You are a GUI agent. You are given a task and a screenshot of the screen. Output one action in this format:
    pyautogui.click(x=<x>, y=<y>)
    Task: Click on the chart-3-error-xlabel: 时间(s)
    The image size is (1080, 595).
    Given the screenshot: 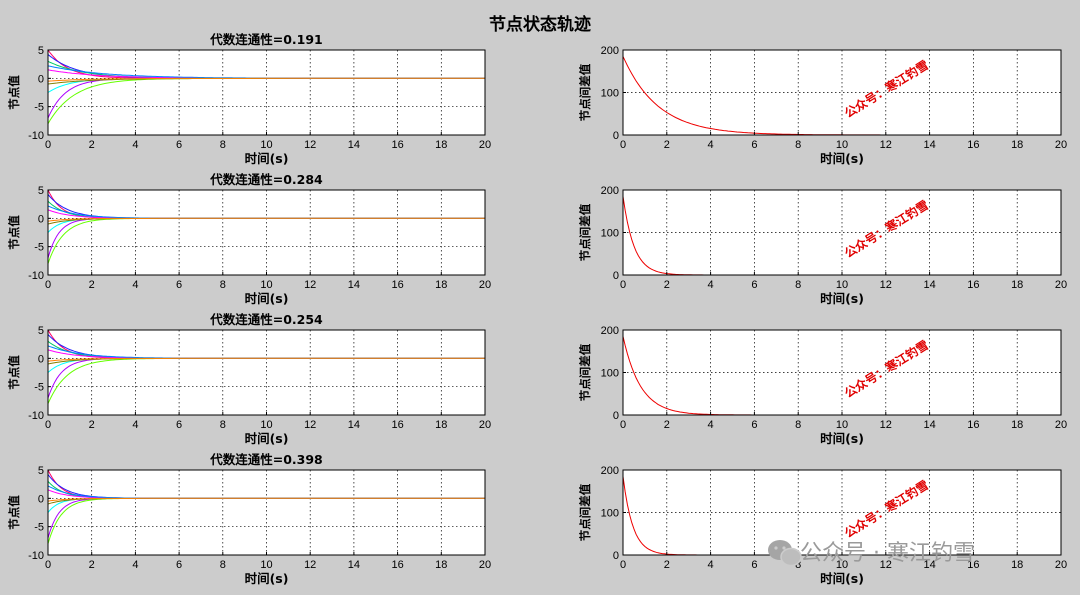 What is the action you would take?
    pyautogui.click(x=842, y=438)
    